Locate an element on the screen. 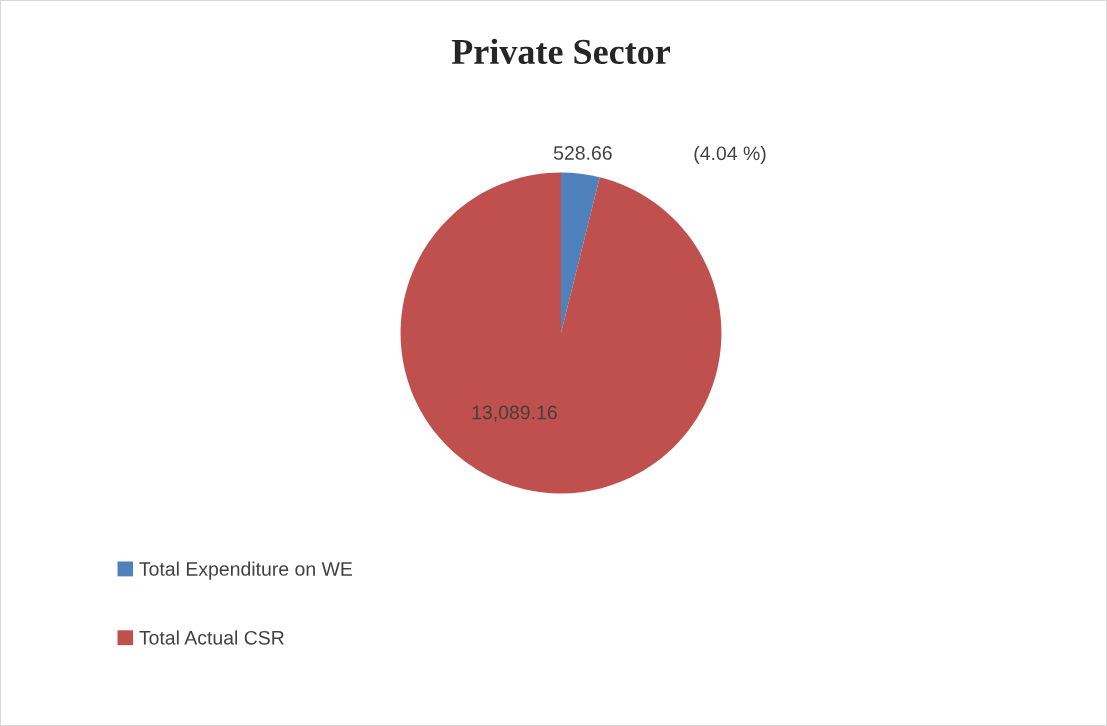 Image resolution: width=1107 pixels, height=726 pixels. data-label: 528.66 is located at coordinates (582, 153).